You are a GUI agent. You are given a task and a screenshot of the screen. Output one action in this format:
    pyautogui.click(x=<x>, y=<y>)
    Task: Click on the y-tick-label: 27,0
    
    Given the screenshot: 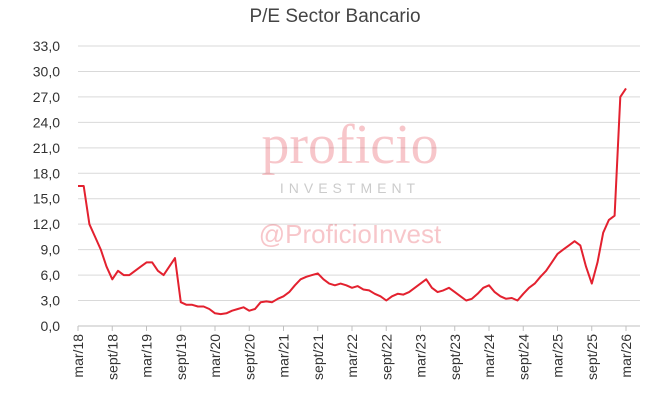 What is the action you would take?
    pyautogui.click(x=46, y=97)
    